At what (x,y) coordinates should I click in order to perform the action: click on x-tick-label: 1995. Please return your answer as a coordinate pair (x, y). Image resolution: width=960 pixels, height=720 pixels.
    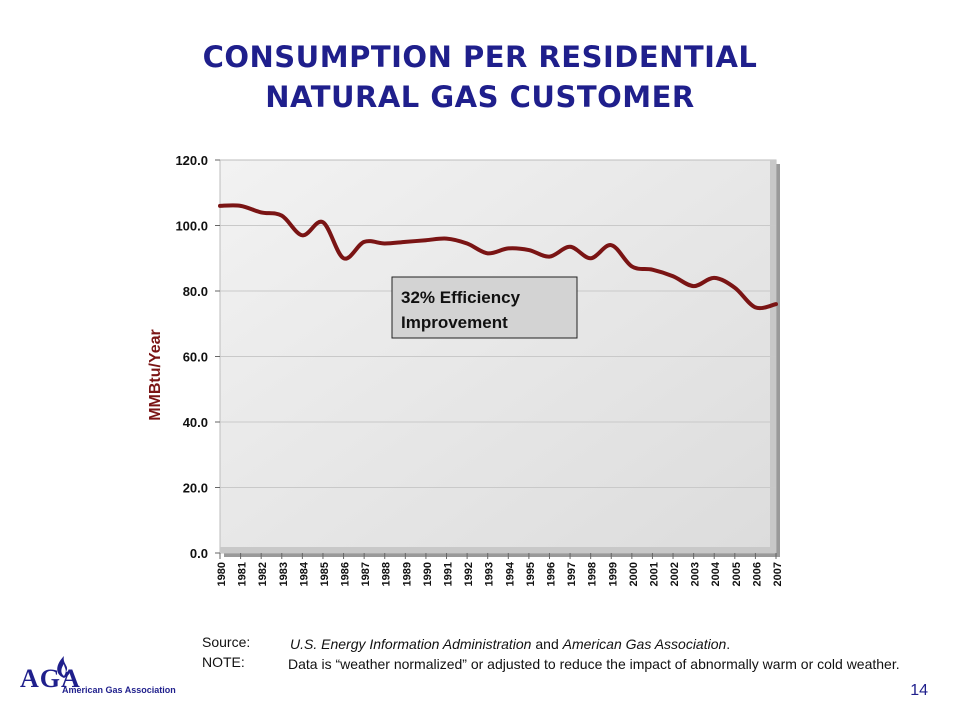
    Looking at the image, I should click on (531, 574).